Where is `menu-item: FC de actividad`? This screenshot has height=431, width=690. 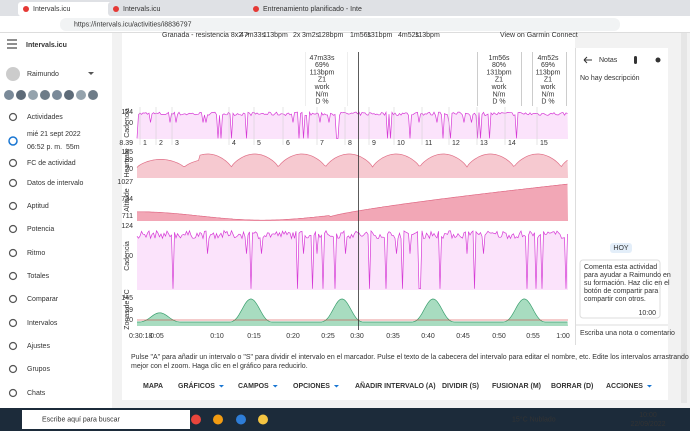
menu-item: FC de actividad is located at coordinates (51, 163).